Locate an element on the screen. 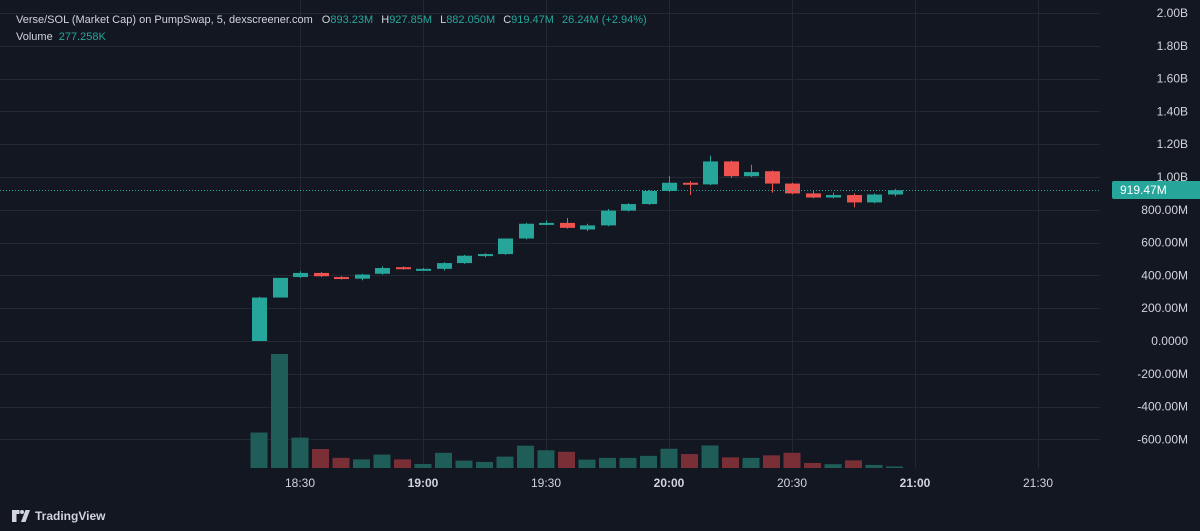 The width and height of the screenshot is (1200, 531). low-key: L is located at coordinates (443, 20).